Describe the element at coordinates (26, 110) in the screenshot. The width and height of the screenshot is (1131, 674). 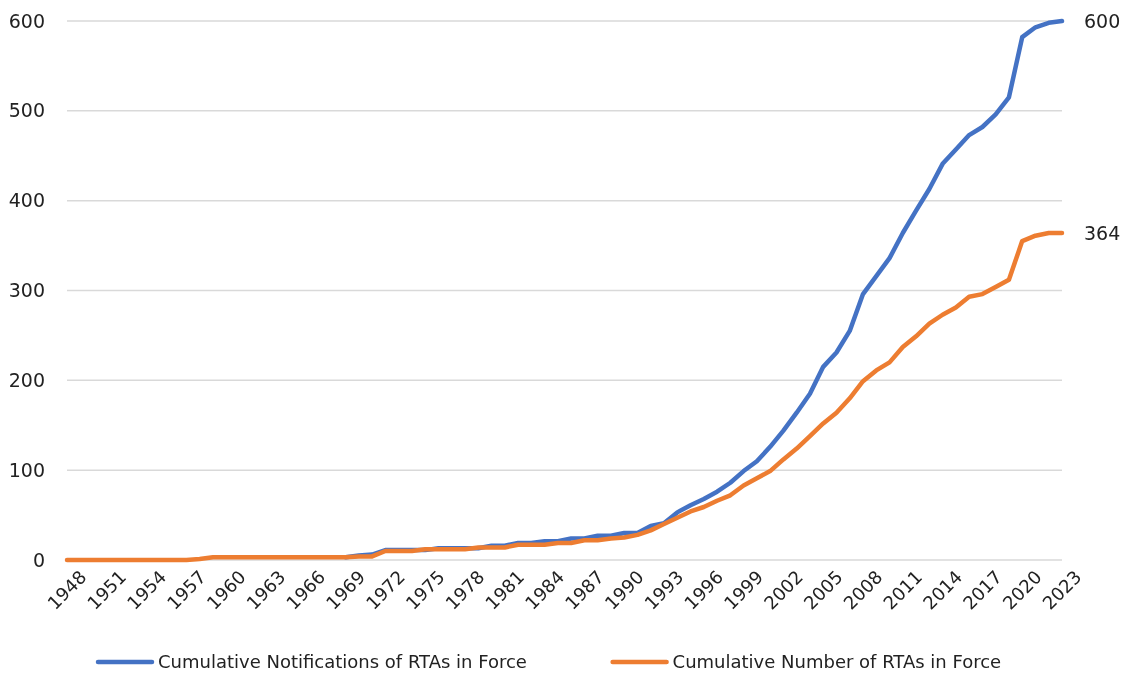
I see `y-tick-label: 500` at that location.